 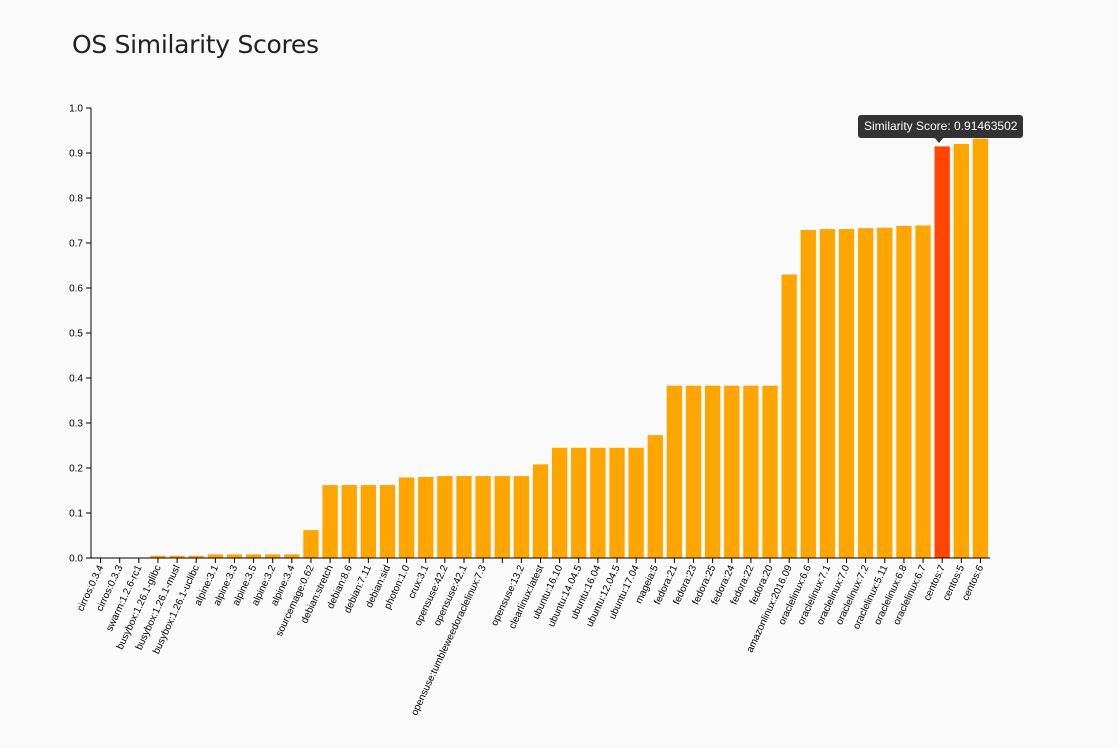 I want to click on y-tick-label: 0.5, so click(x=76, y=334).